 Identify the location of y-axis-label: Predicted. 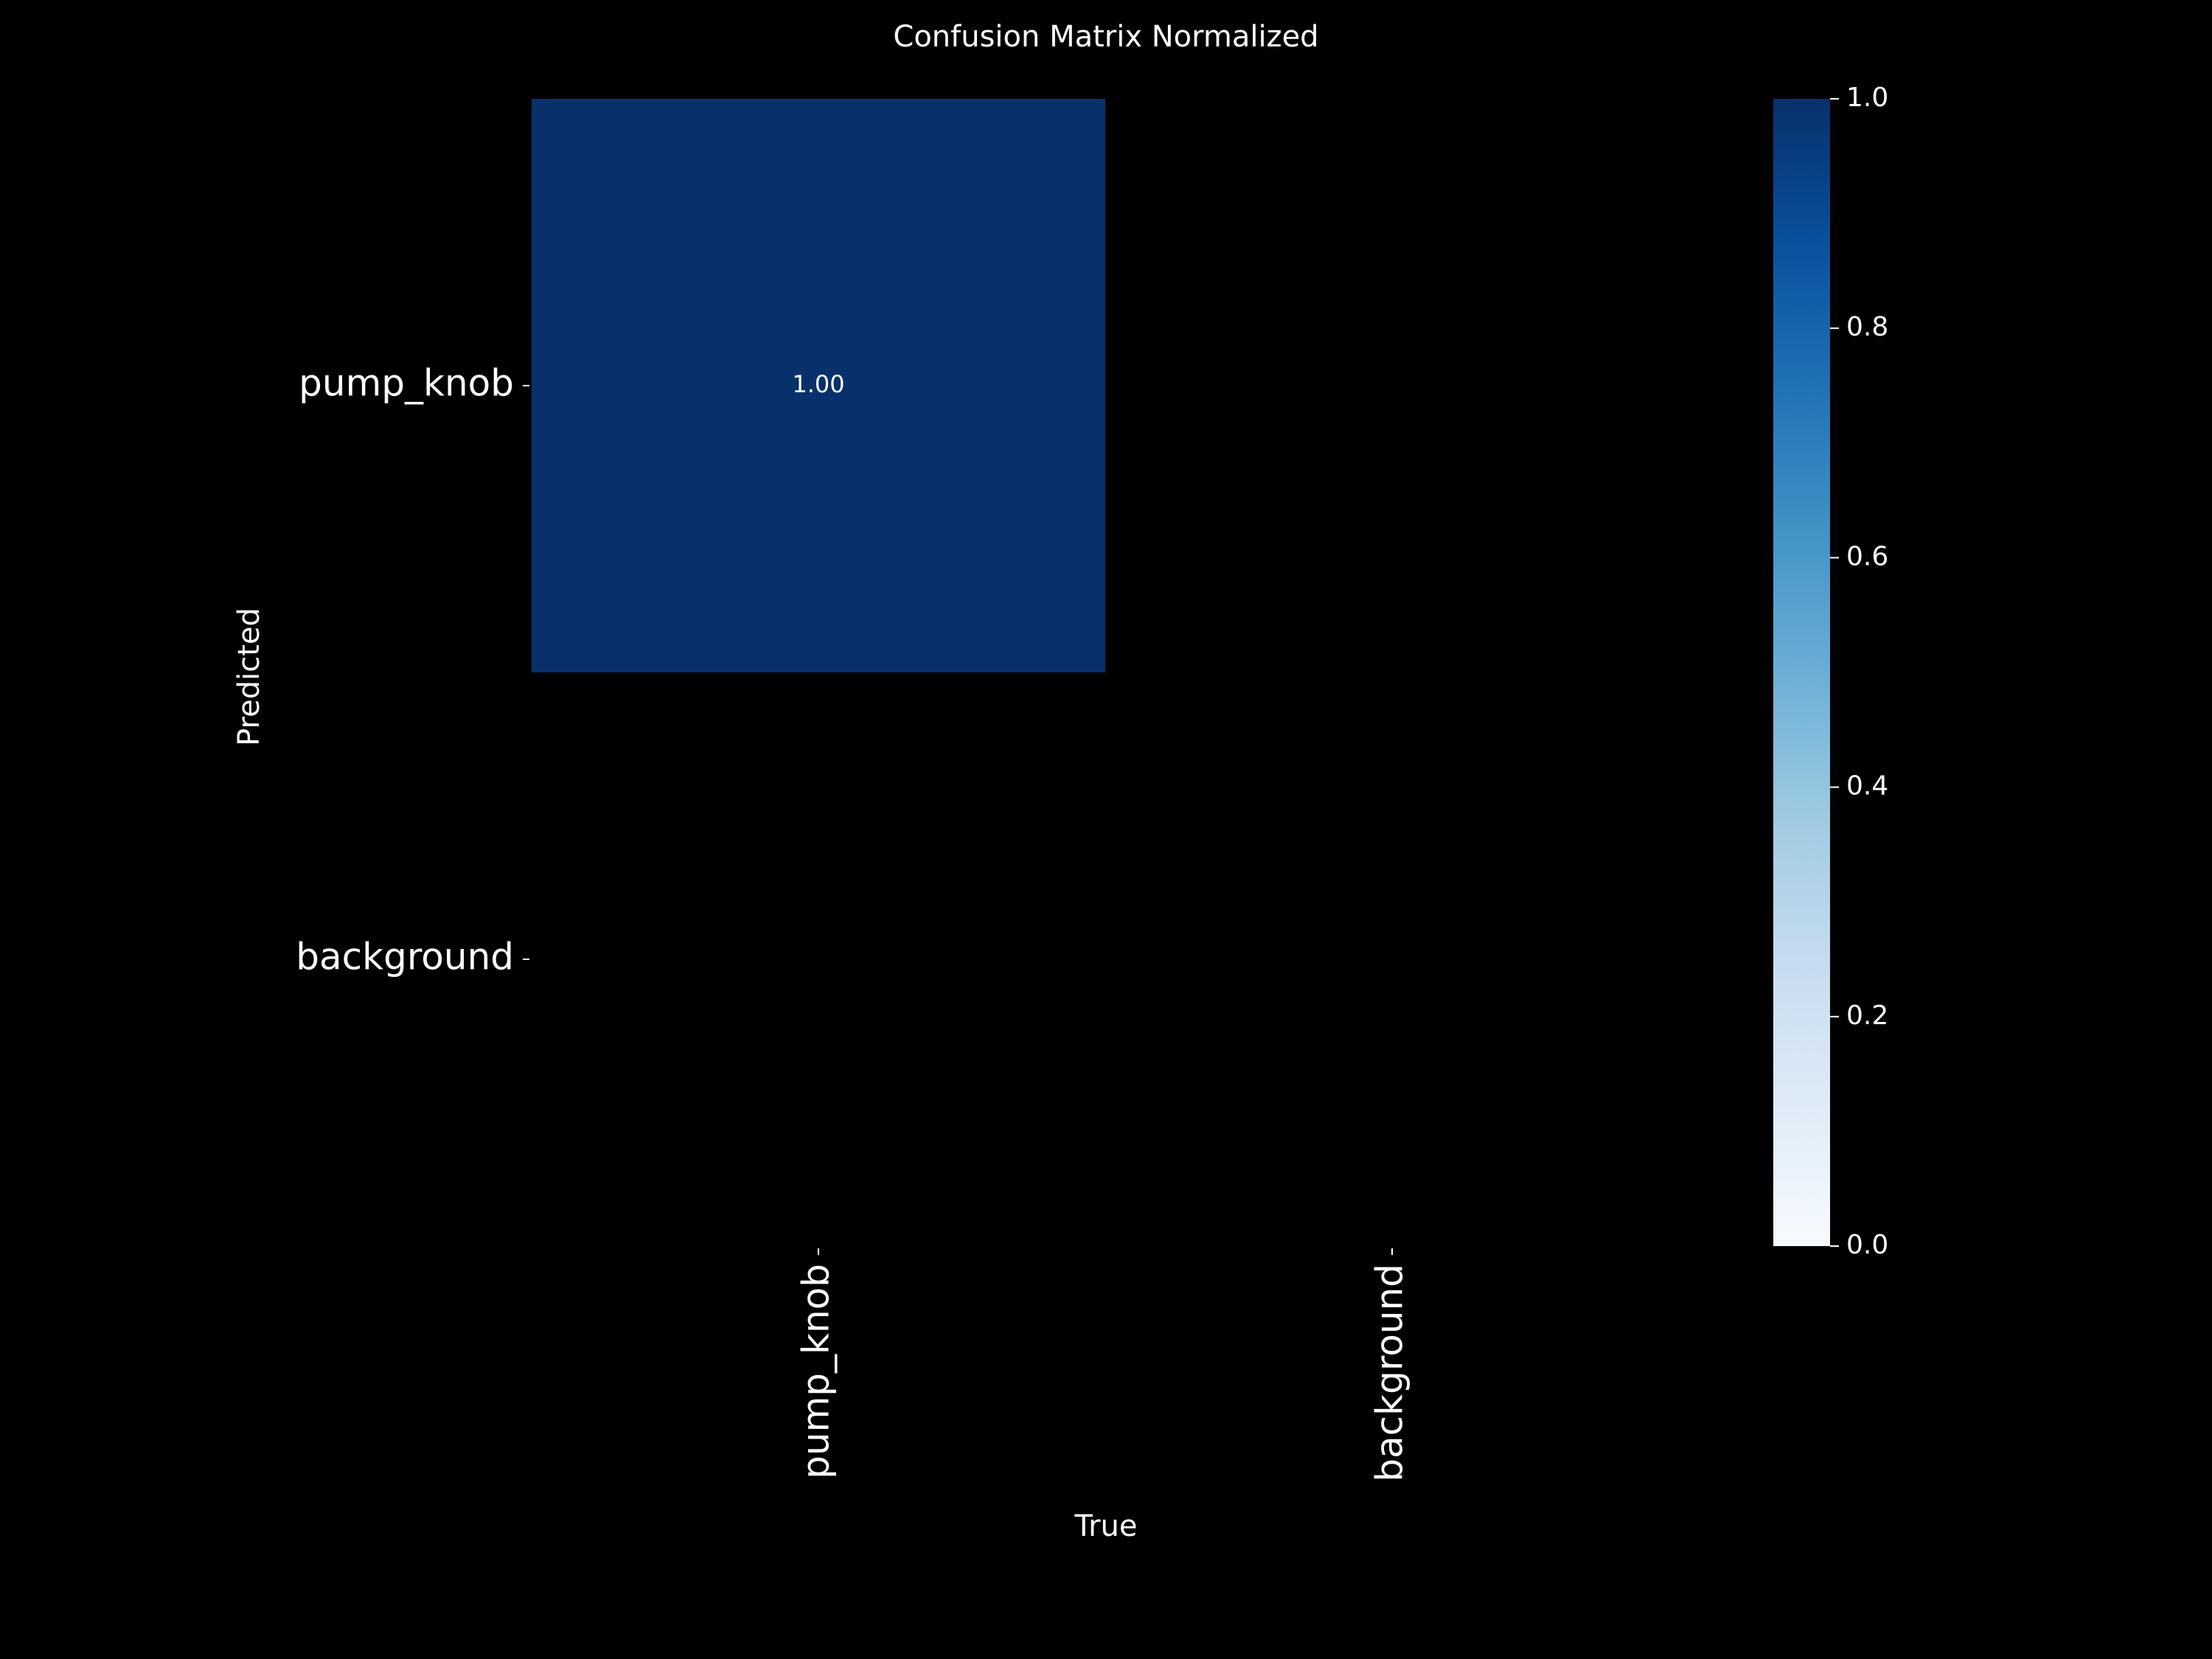
(249, 677).